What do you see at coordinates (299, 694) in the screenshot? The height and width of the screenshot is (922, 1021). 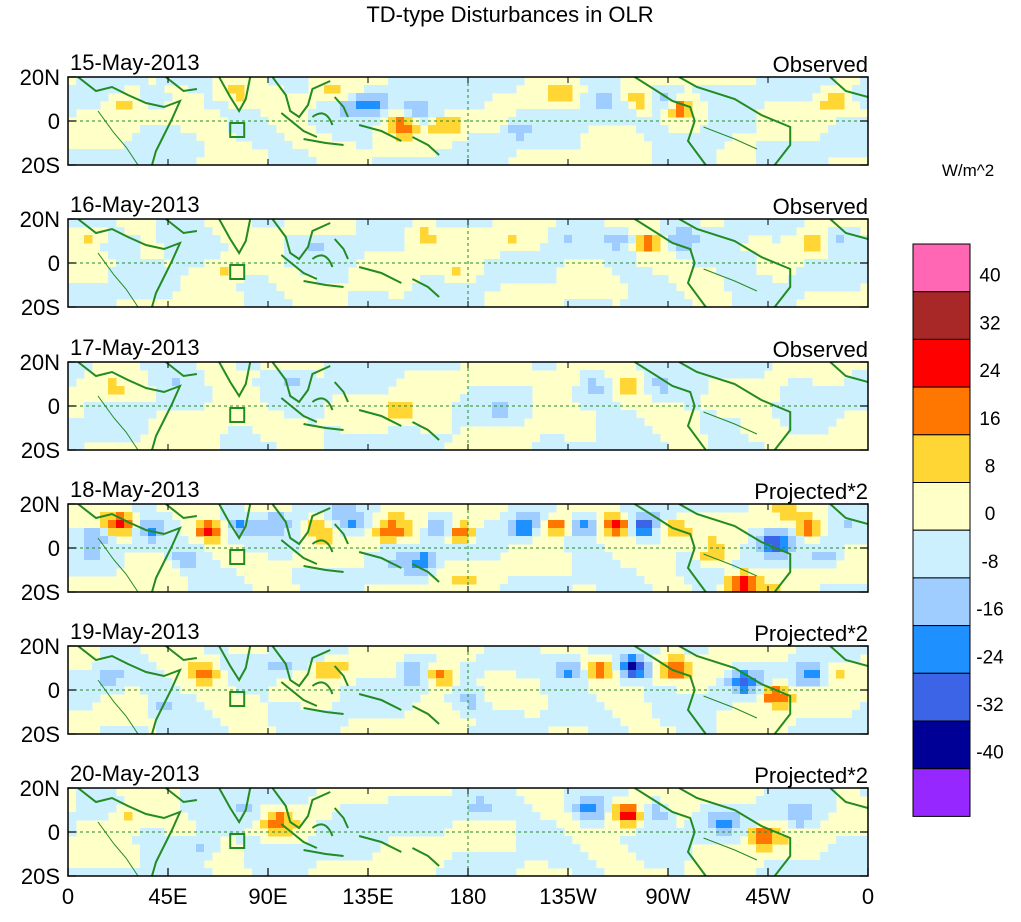 I see `sumatra-coast` at bounding box center [299, 694].